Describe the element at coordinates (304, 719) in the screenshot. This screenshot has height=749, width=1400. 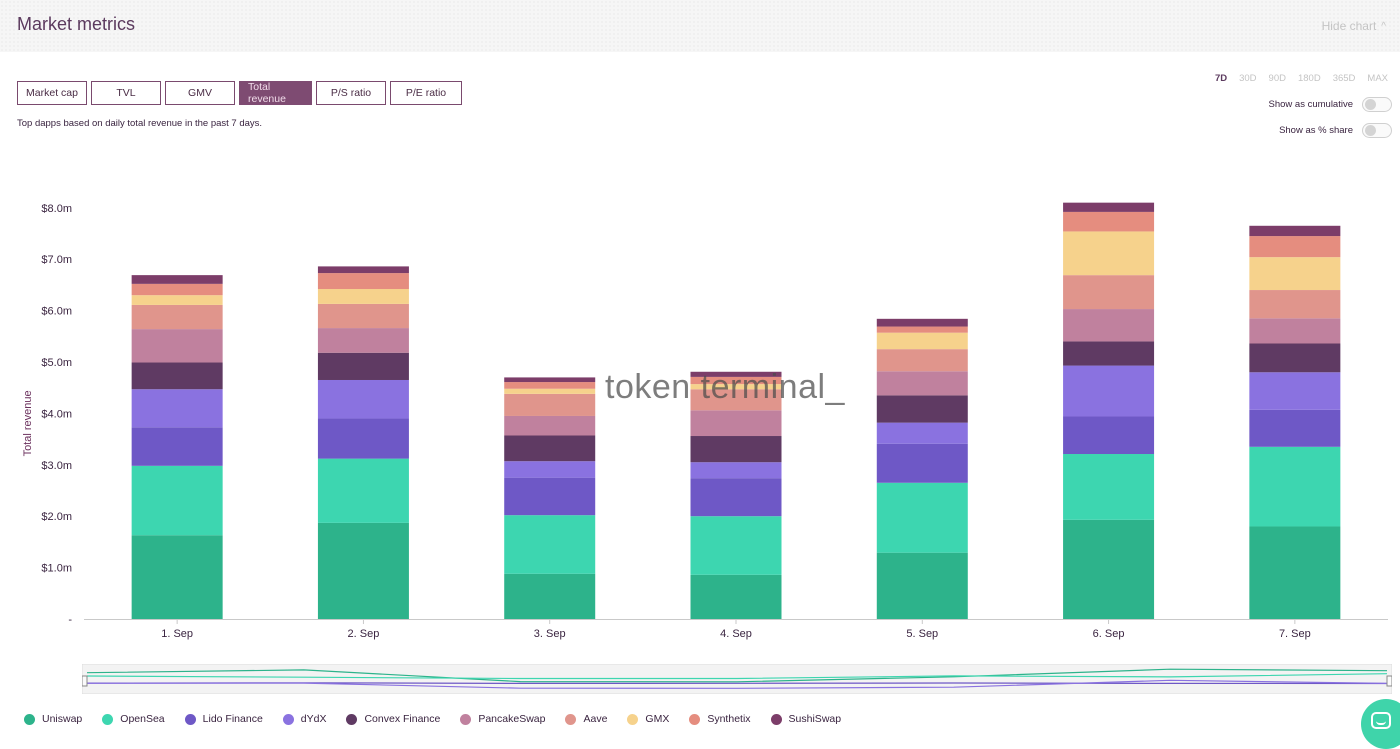
I see `legend-item: dYdX` at that location.